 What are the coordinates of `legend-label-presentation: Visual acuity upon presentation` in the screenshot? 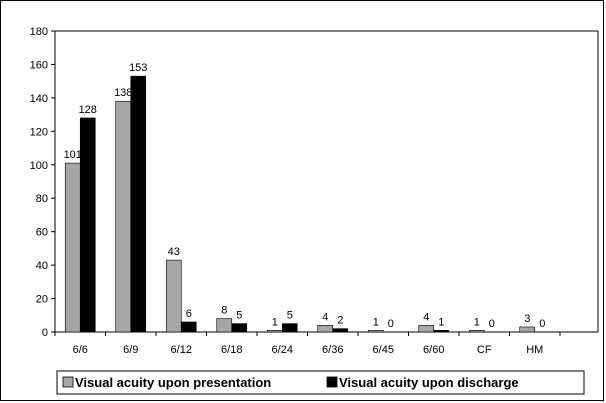 It's located at (173, 382).